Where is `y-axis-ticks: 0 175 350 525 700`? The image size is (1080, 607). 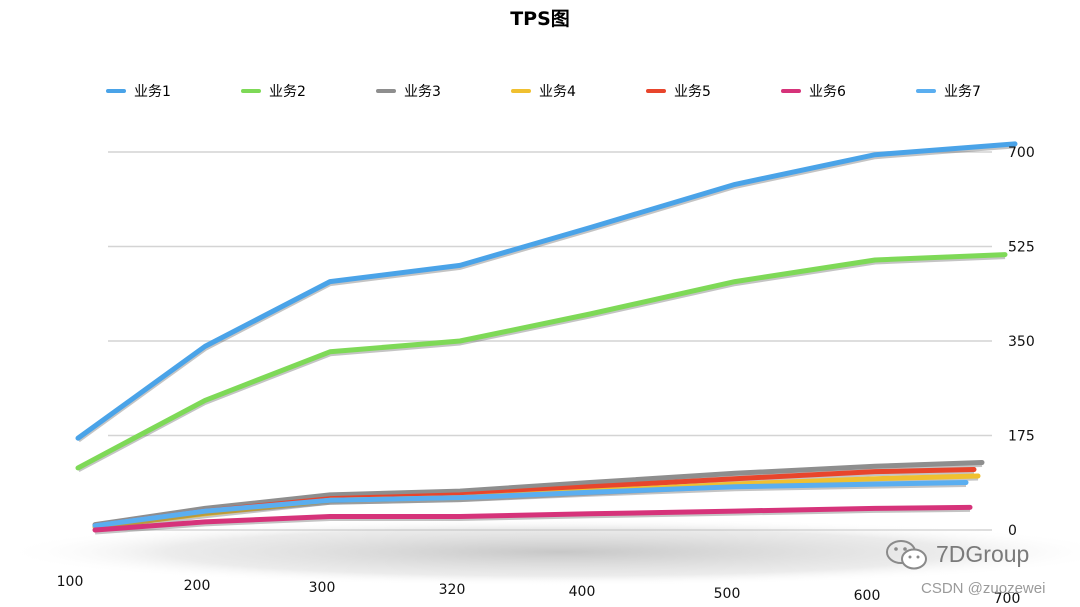
y-axis-ticks: 0 175 350 525 700 is located at coordinates (1021, 342).